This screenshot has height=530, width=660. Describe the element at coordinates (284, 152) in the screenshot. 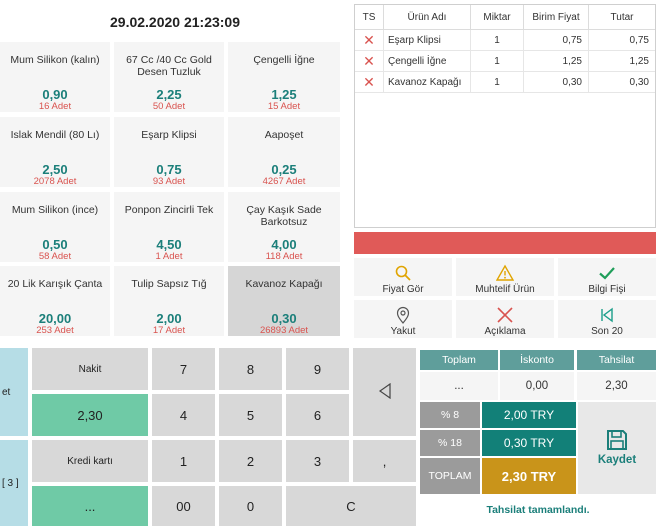

I see `product-tile: Aapoşet 0,25 4267 Adet` at that location.